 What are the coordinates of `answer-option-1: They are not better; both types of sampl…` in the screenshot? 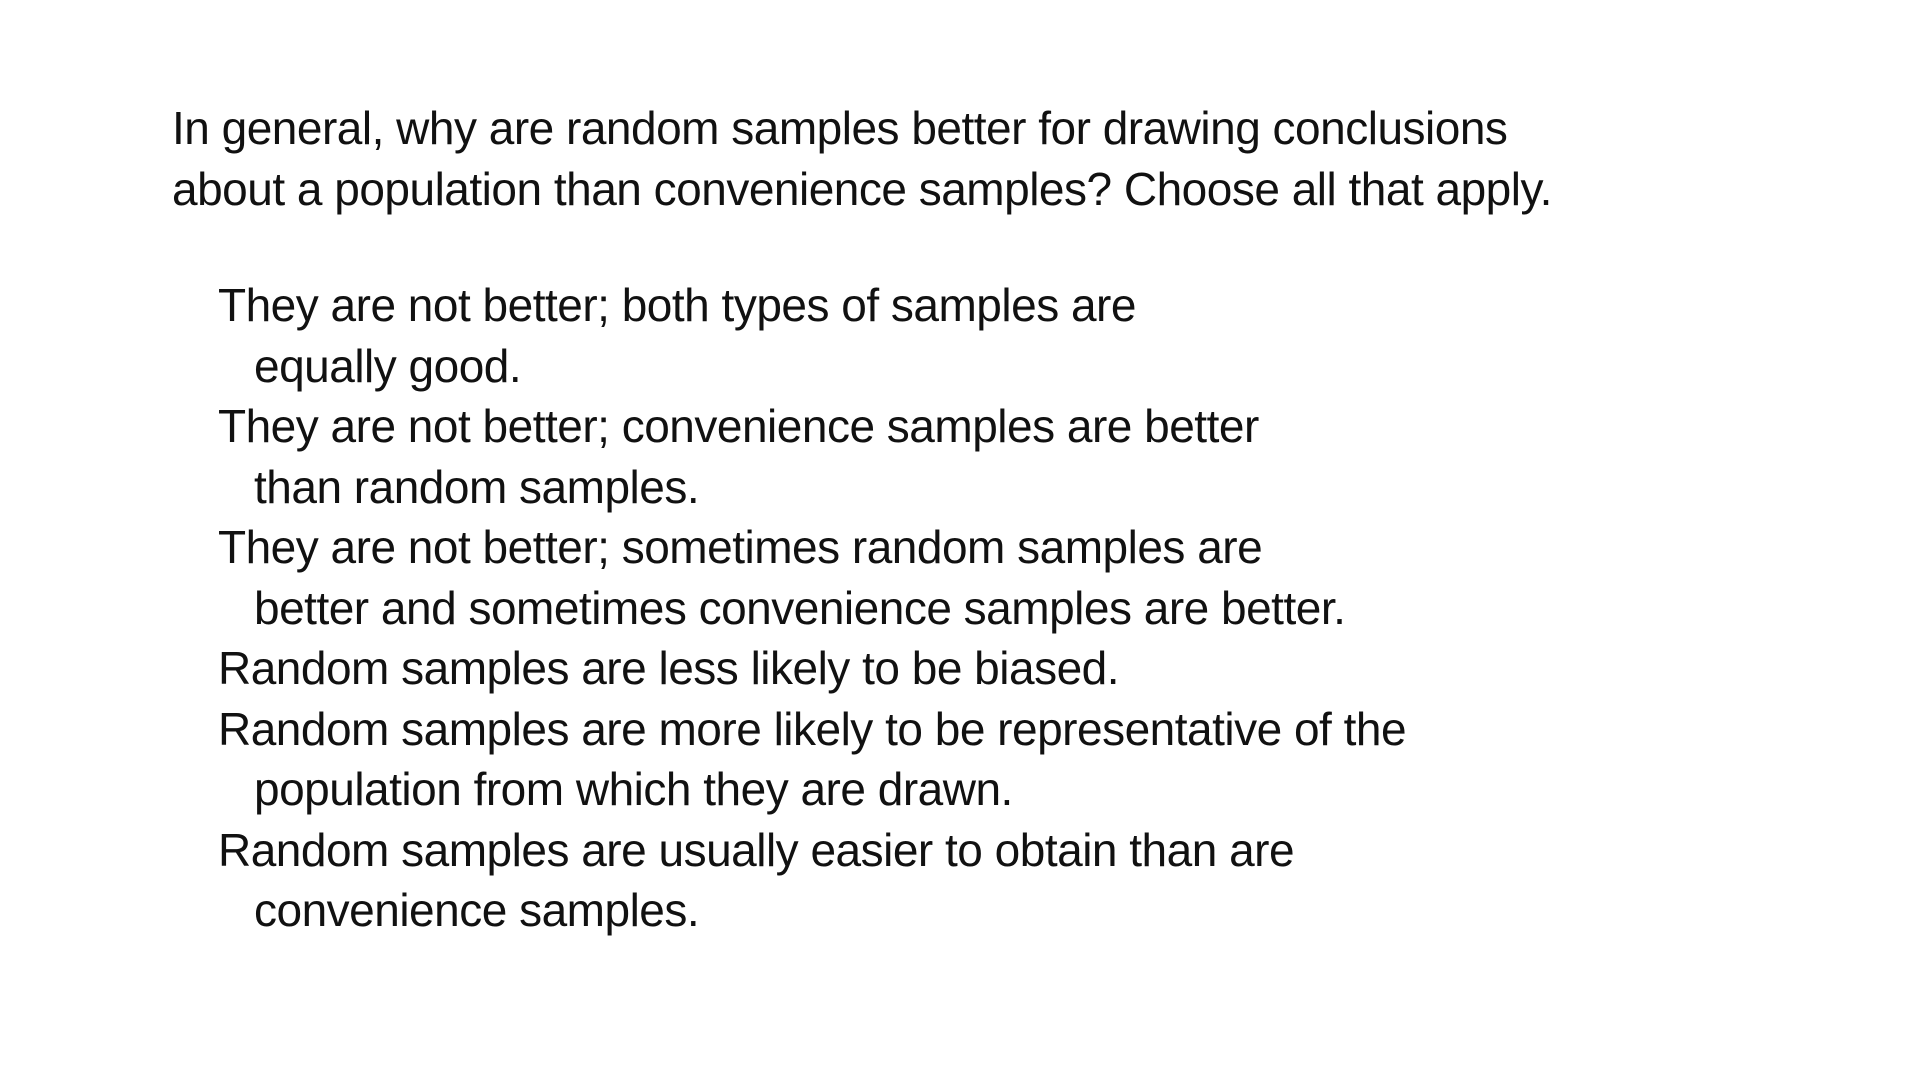 It's located at (1018, 335).